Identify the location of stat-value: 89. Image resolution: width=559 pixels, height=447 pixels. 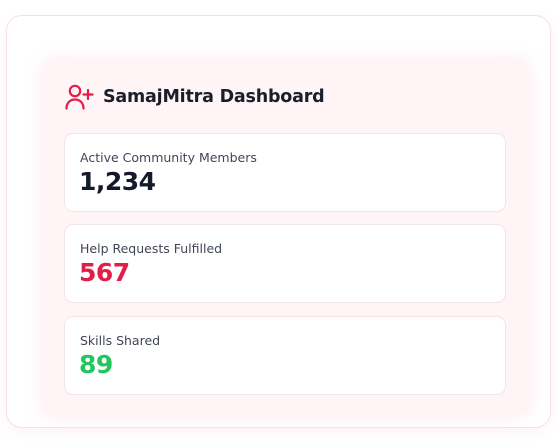
(96, 364).